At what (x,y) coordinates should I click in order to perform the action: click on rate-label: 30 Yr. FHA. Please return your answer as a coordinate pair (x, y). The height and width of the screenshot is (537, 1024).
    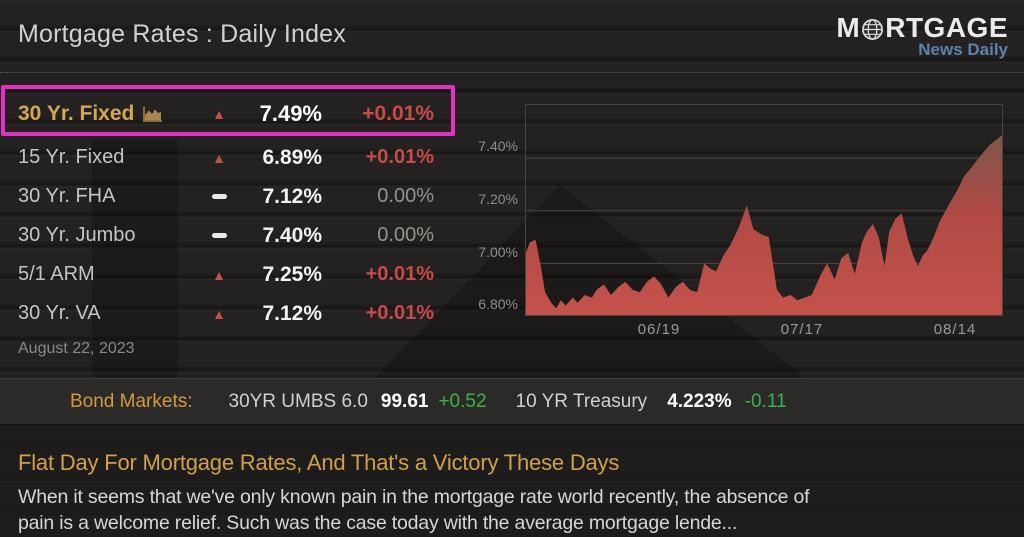
    Looking at the image, I should click on (67, 196).